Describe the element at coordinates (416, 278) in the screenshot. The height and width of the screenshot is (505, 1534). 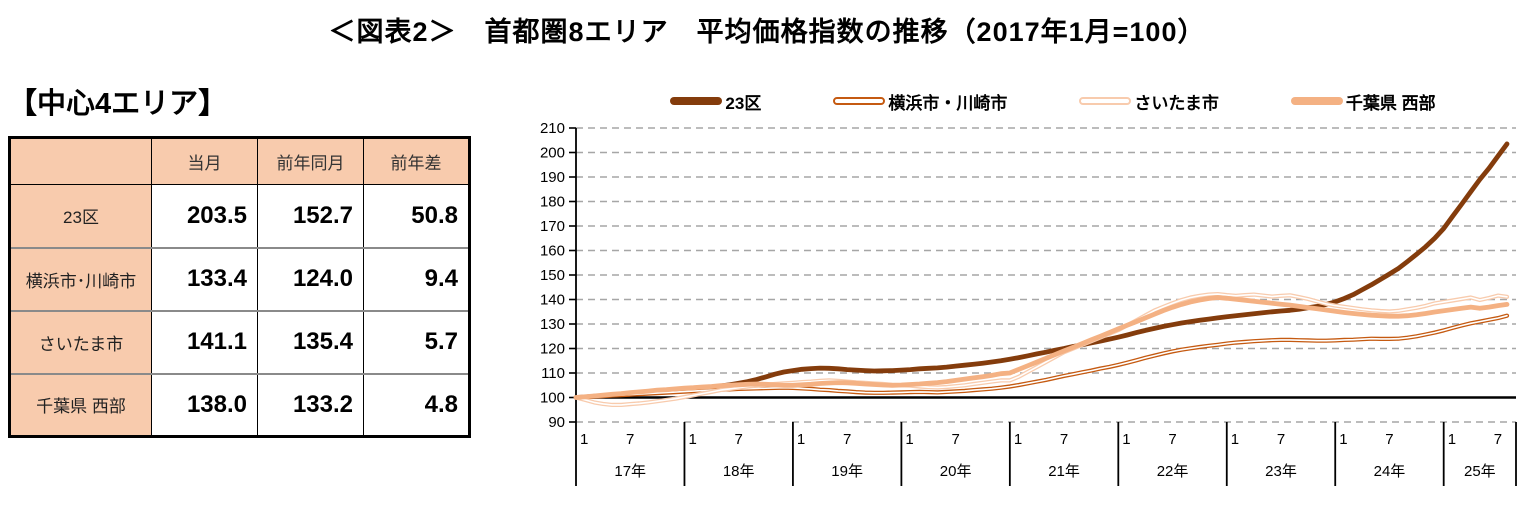
I see `value-cell: 9.4` at that location.